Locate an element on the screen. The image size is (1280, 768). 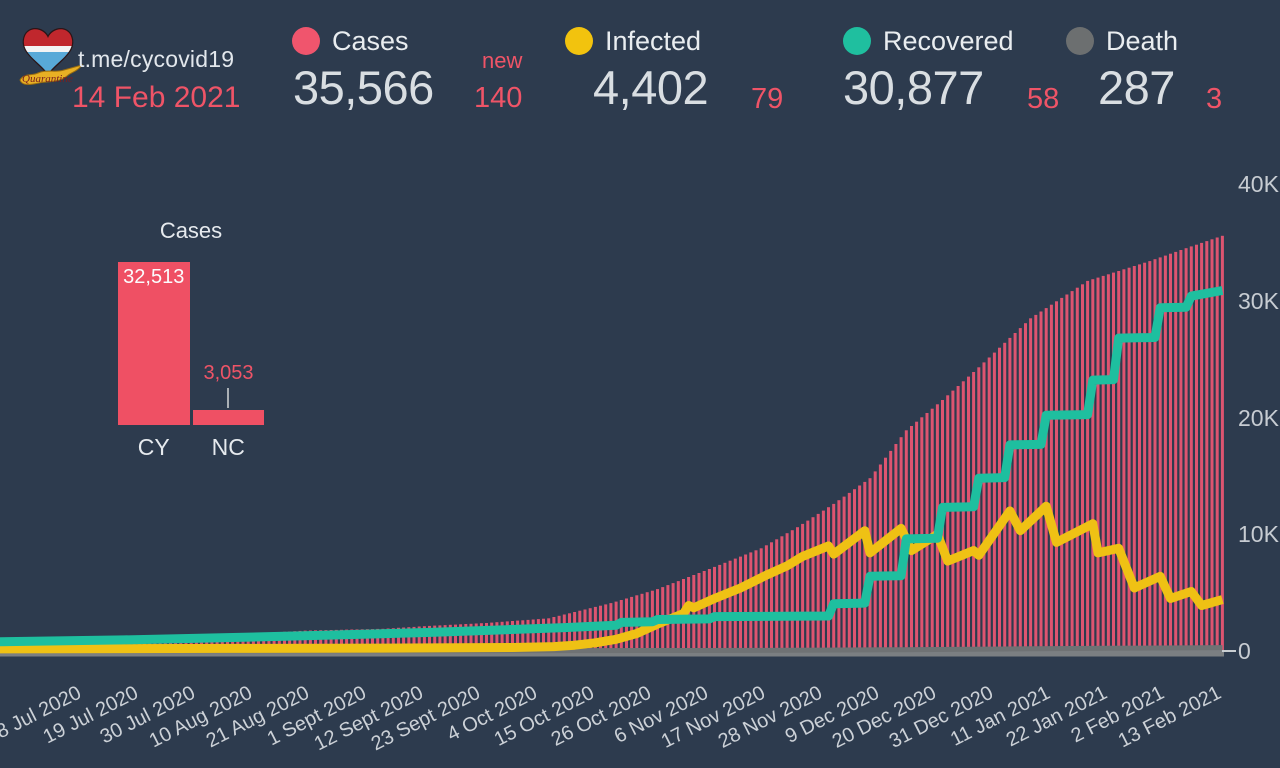
cases-legend-dot is located at coordinates (306, 41).